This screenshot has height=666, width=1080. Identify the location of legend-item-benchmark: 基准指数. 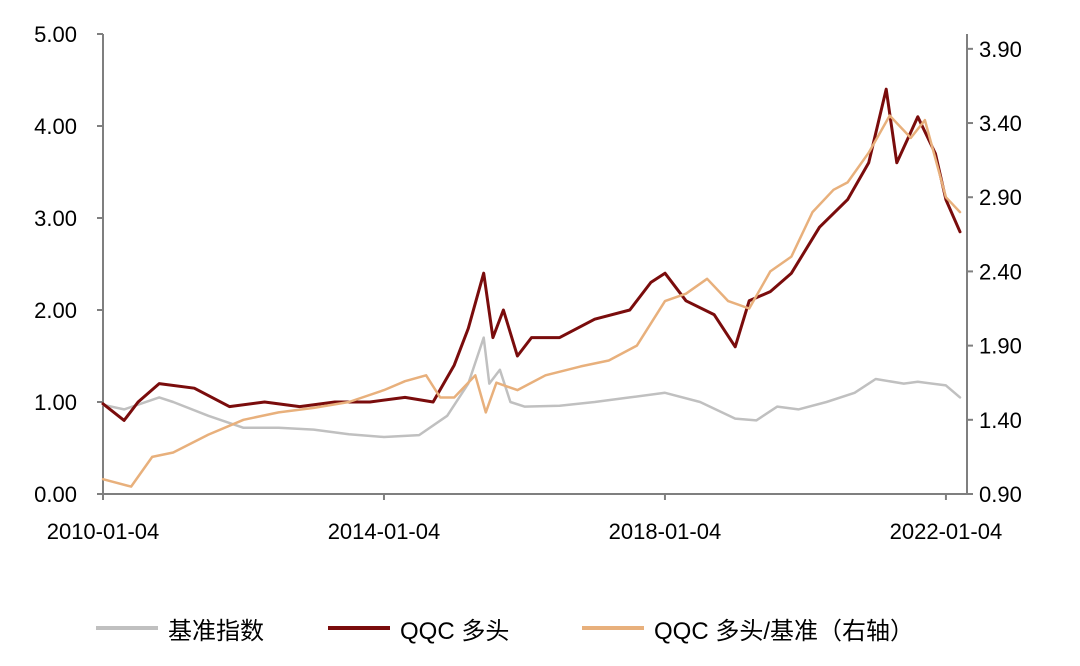
(180, 628).